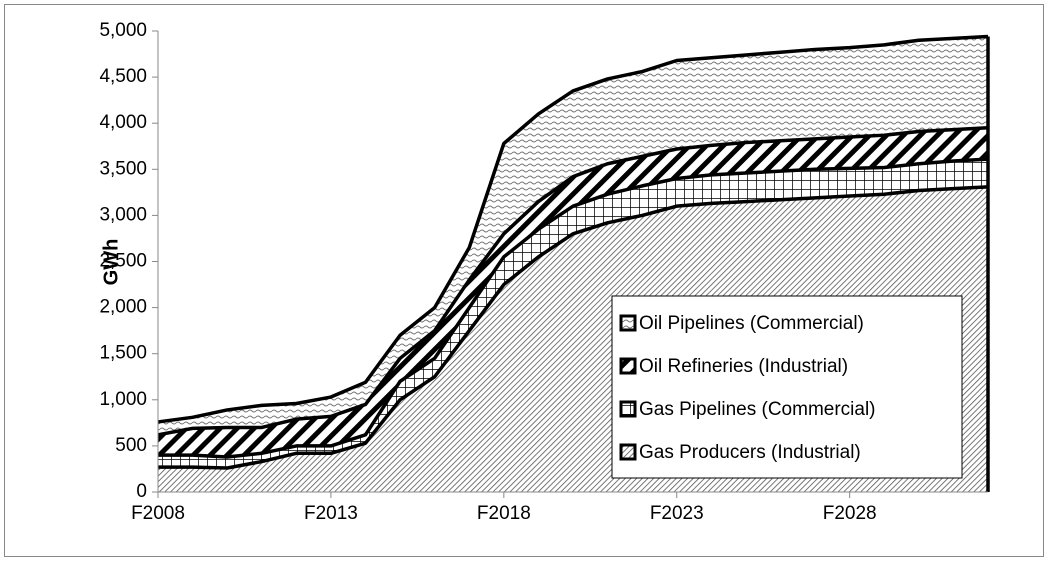 The width and height of the screenshot is (1048, 566). I want to click on y-axis-label: GWh, so click(111, 262).